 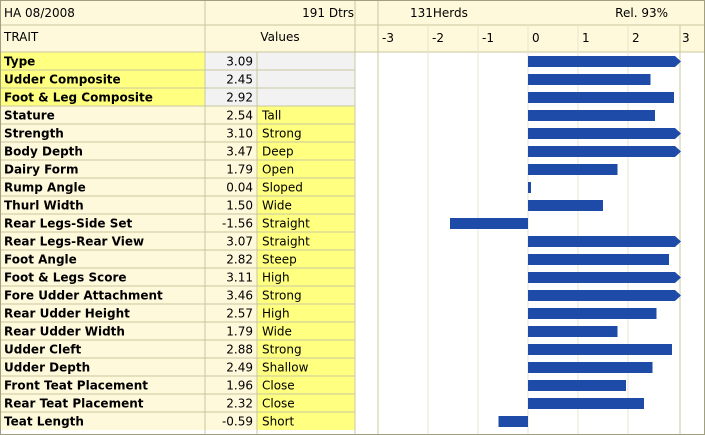 I want to click on descriptor-label: Wide, so click(x=277, y=332).